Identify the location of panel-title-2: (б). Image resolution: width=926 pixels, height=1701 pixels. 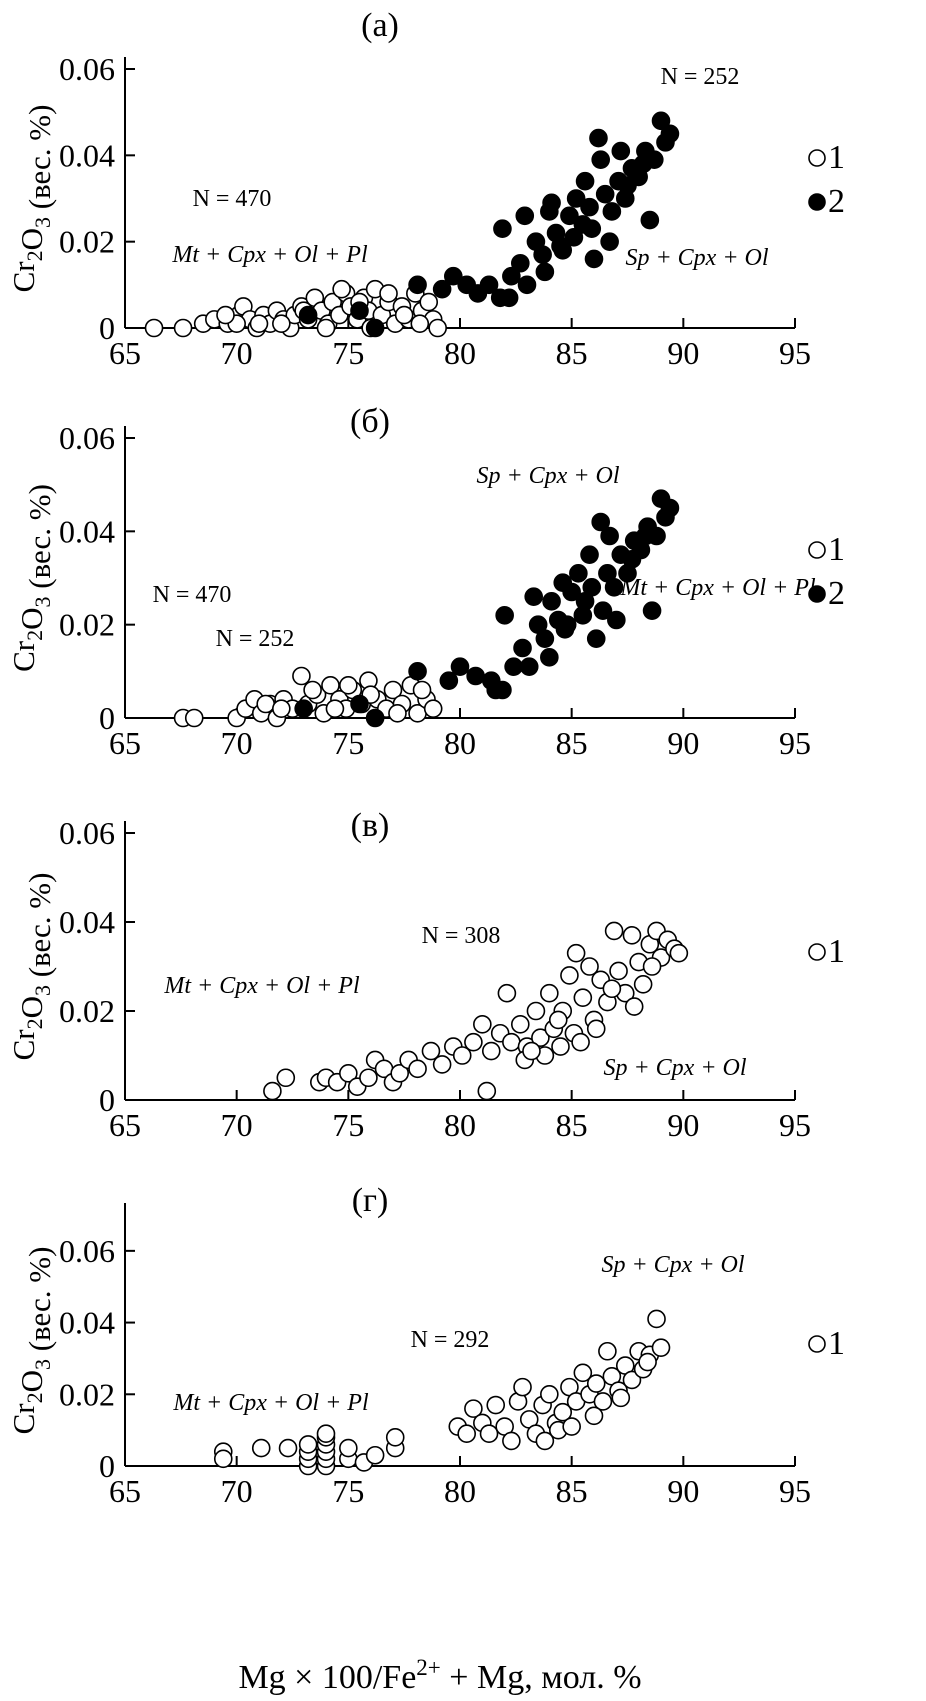
(370, 421).